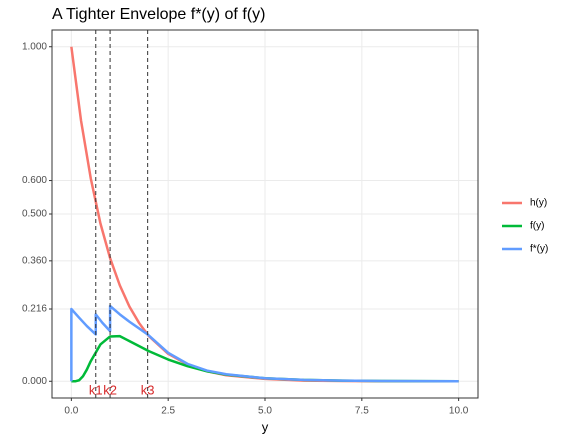 This screenshot has width=567, height=446. Describe the element at coordinates (34, 309) in the screenshot. I see `y-tick-label: 0.216` at that location.